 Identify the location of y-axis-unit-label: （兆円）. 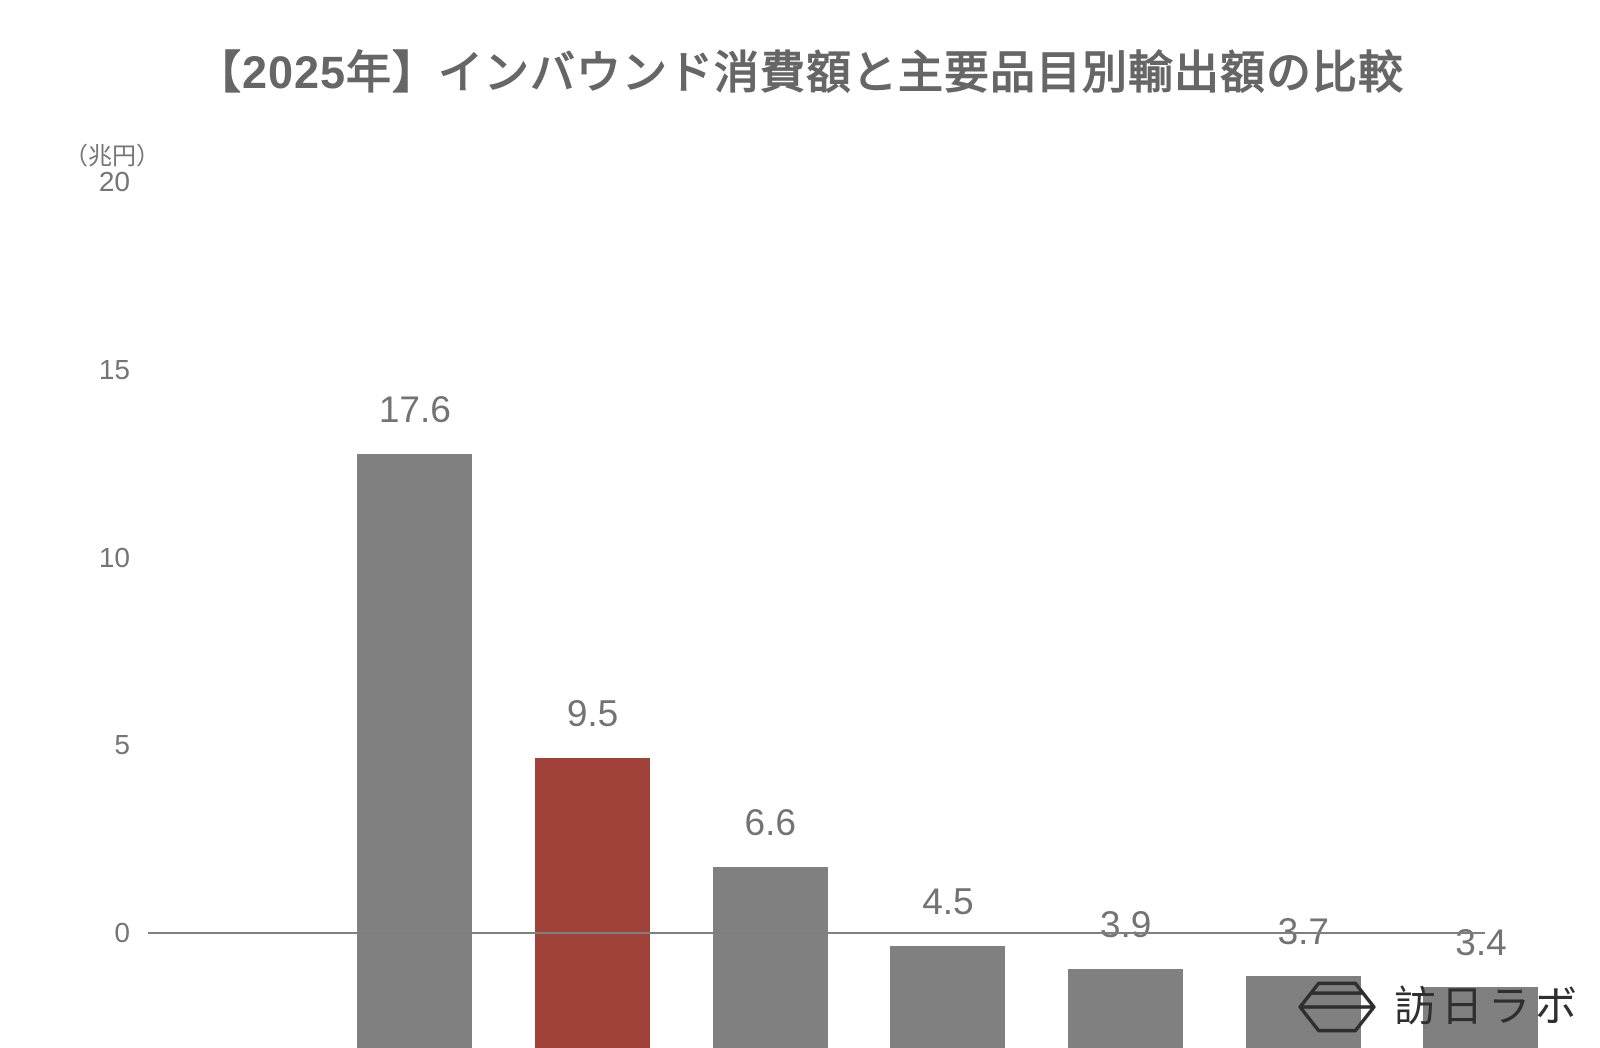
(112, 156).